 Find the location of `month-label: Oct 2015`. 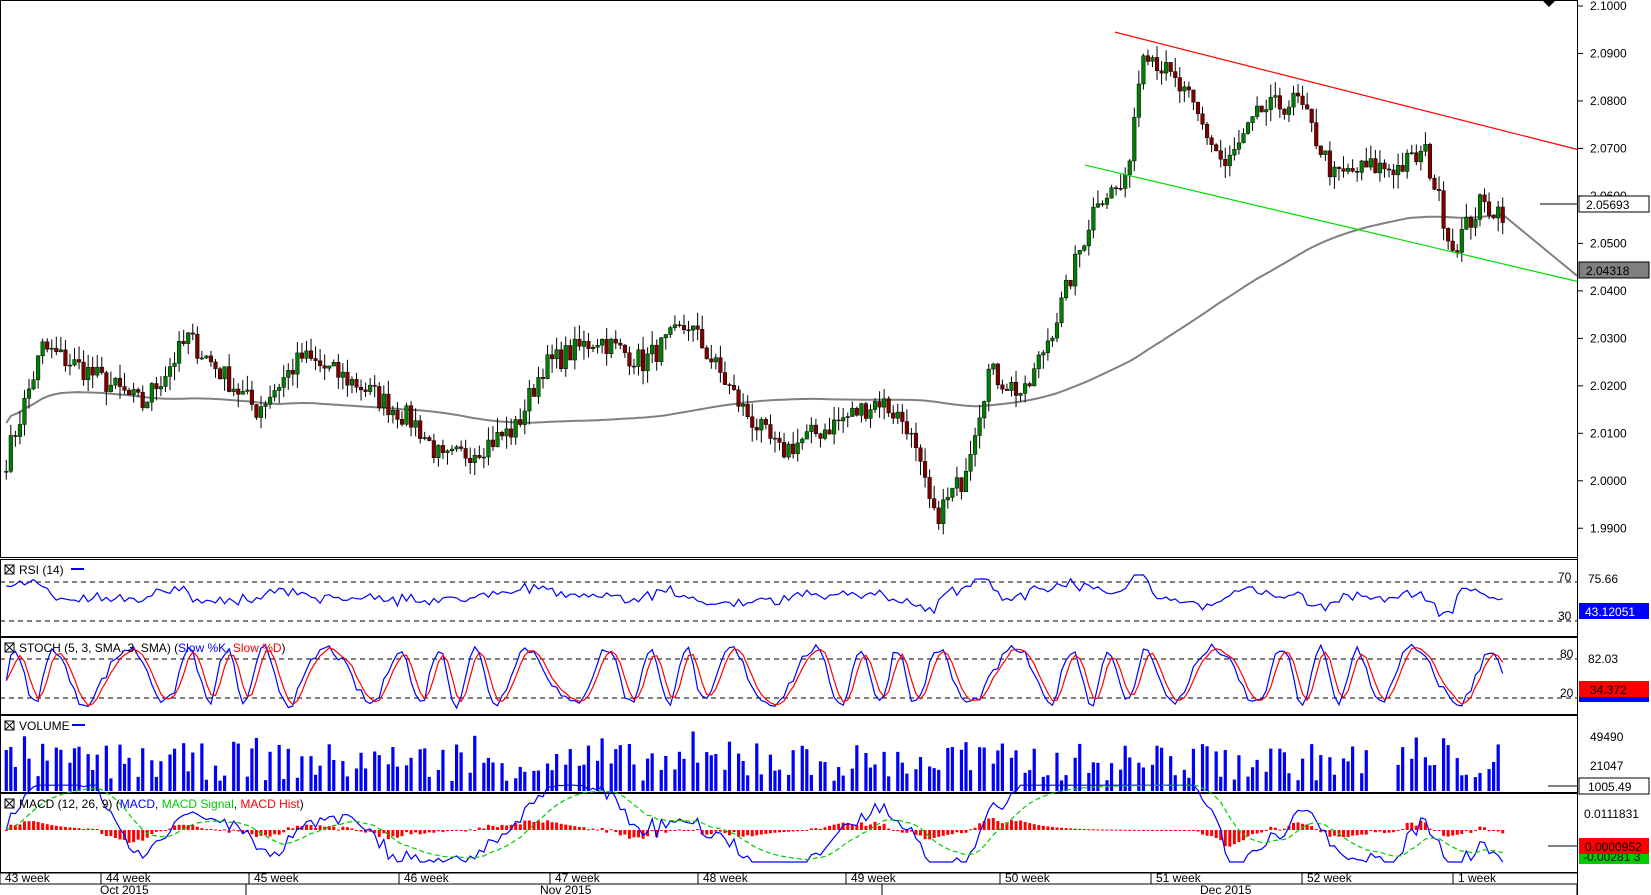

month-label: Oct 2015 is located at coordinates (124, 889).